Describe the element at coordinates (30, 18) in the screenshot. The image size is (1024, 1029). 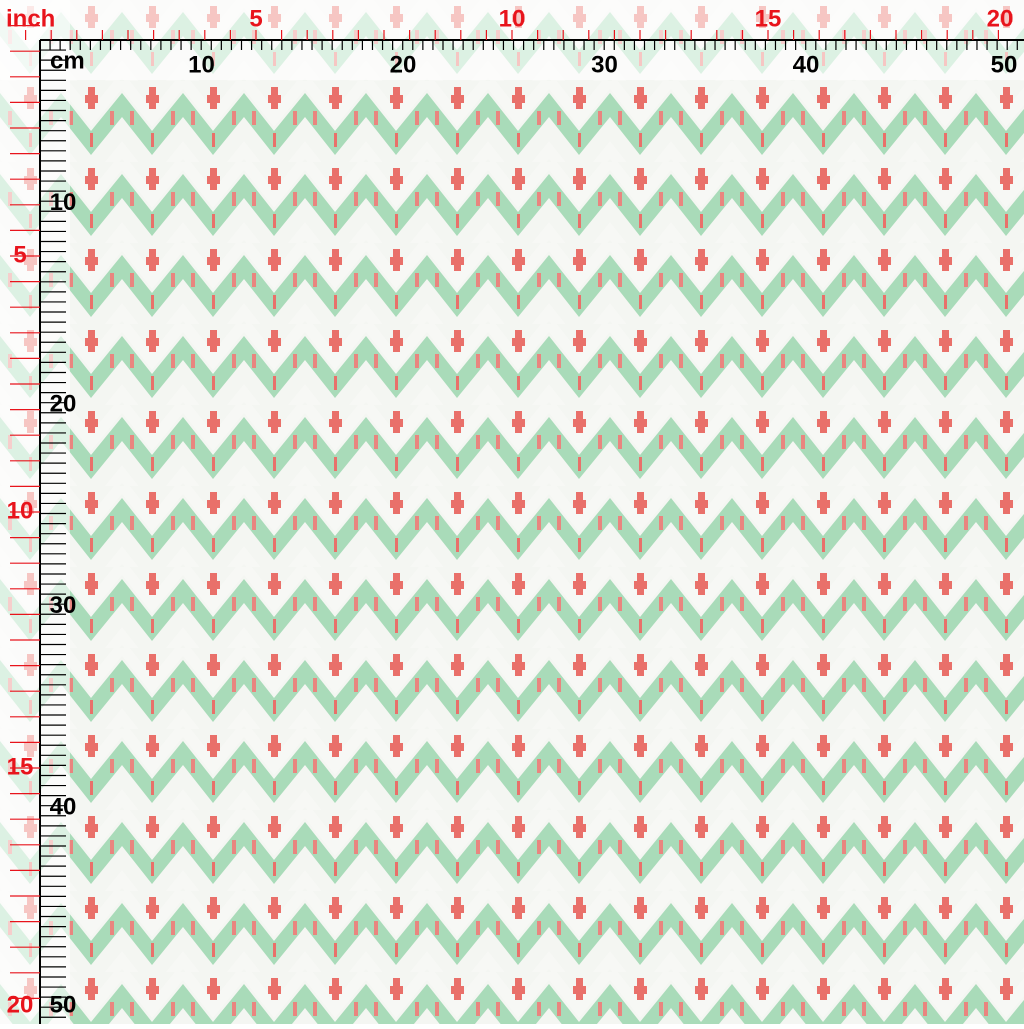
I see `inch-unit: inch` at that location.